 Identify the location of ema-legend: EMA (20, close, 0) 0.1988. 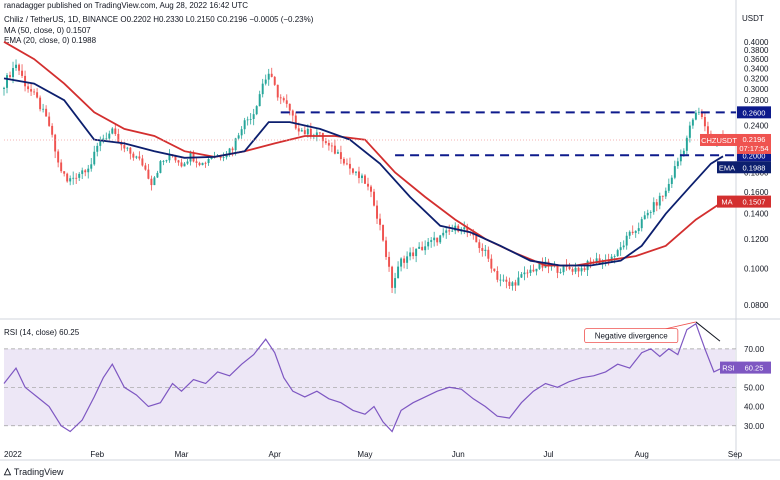
(50, 40).